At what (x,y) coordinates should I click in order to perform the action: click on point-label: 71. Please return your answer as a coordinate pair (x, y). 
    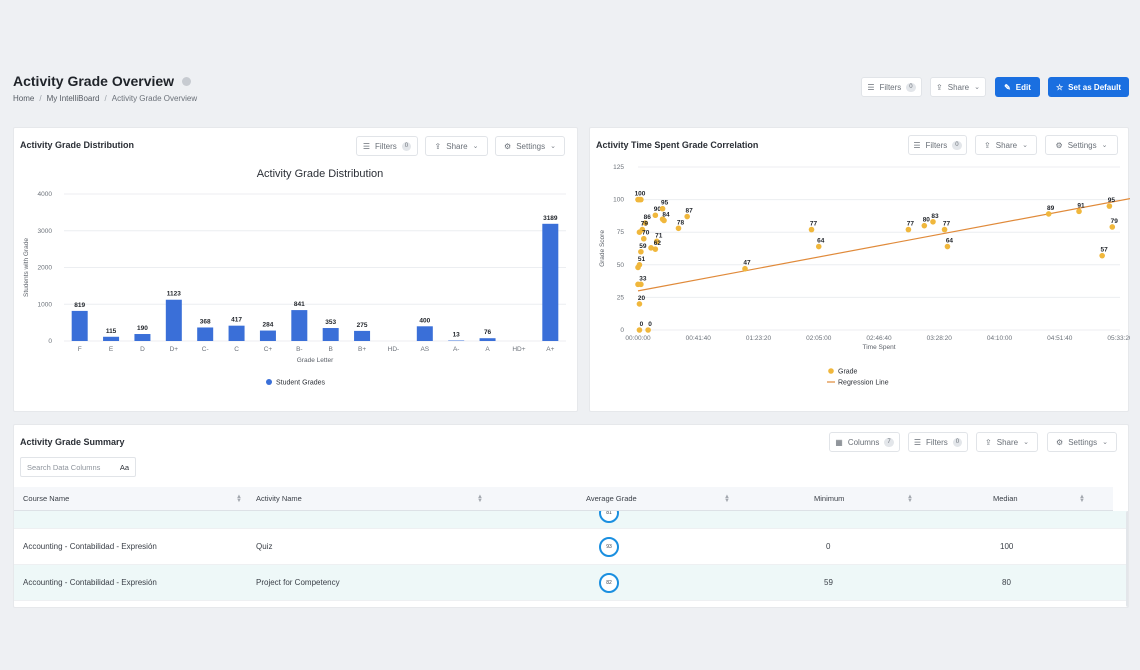
    Looking at the image, I should click on (659, 235).